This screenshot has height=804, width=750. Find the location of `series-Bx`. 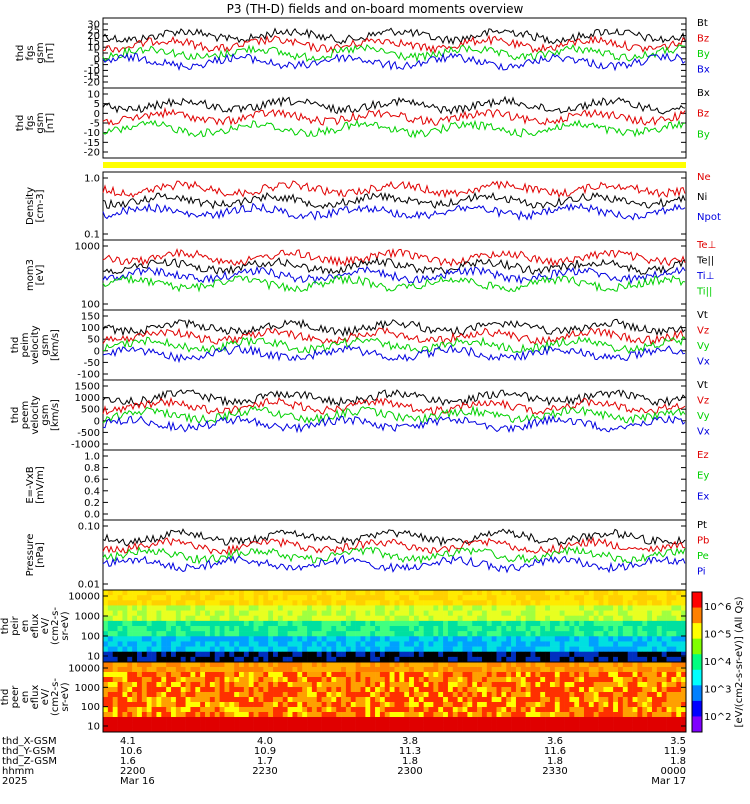

series-Bx is located at coordinates (394, 105).